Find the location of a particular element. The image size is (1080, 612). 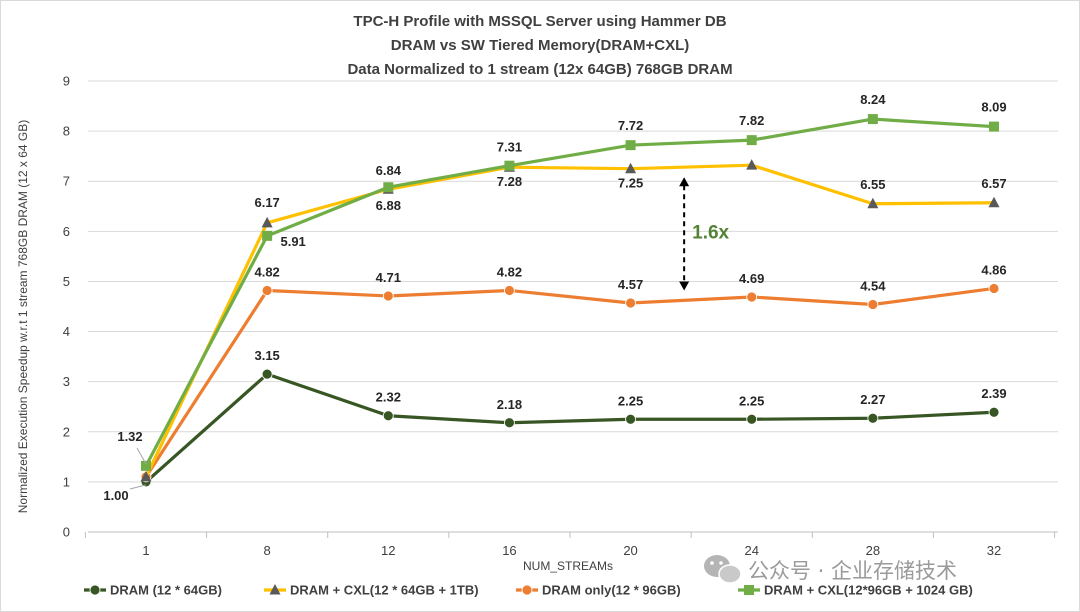

legend-item-1: DRAM (12 * 64GB) is located at coordinates (153, 590).